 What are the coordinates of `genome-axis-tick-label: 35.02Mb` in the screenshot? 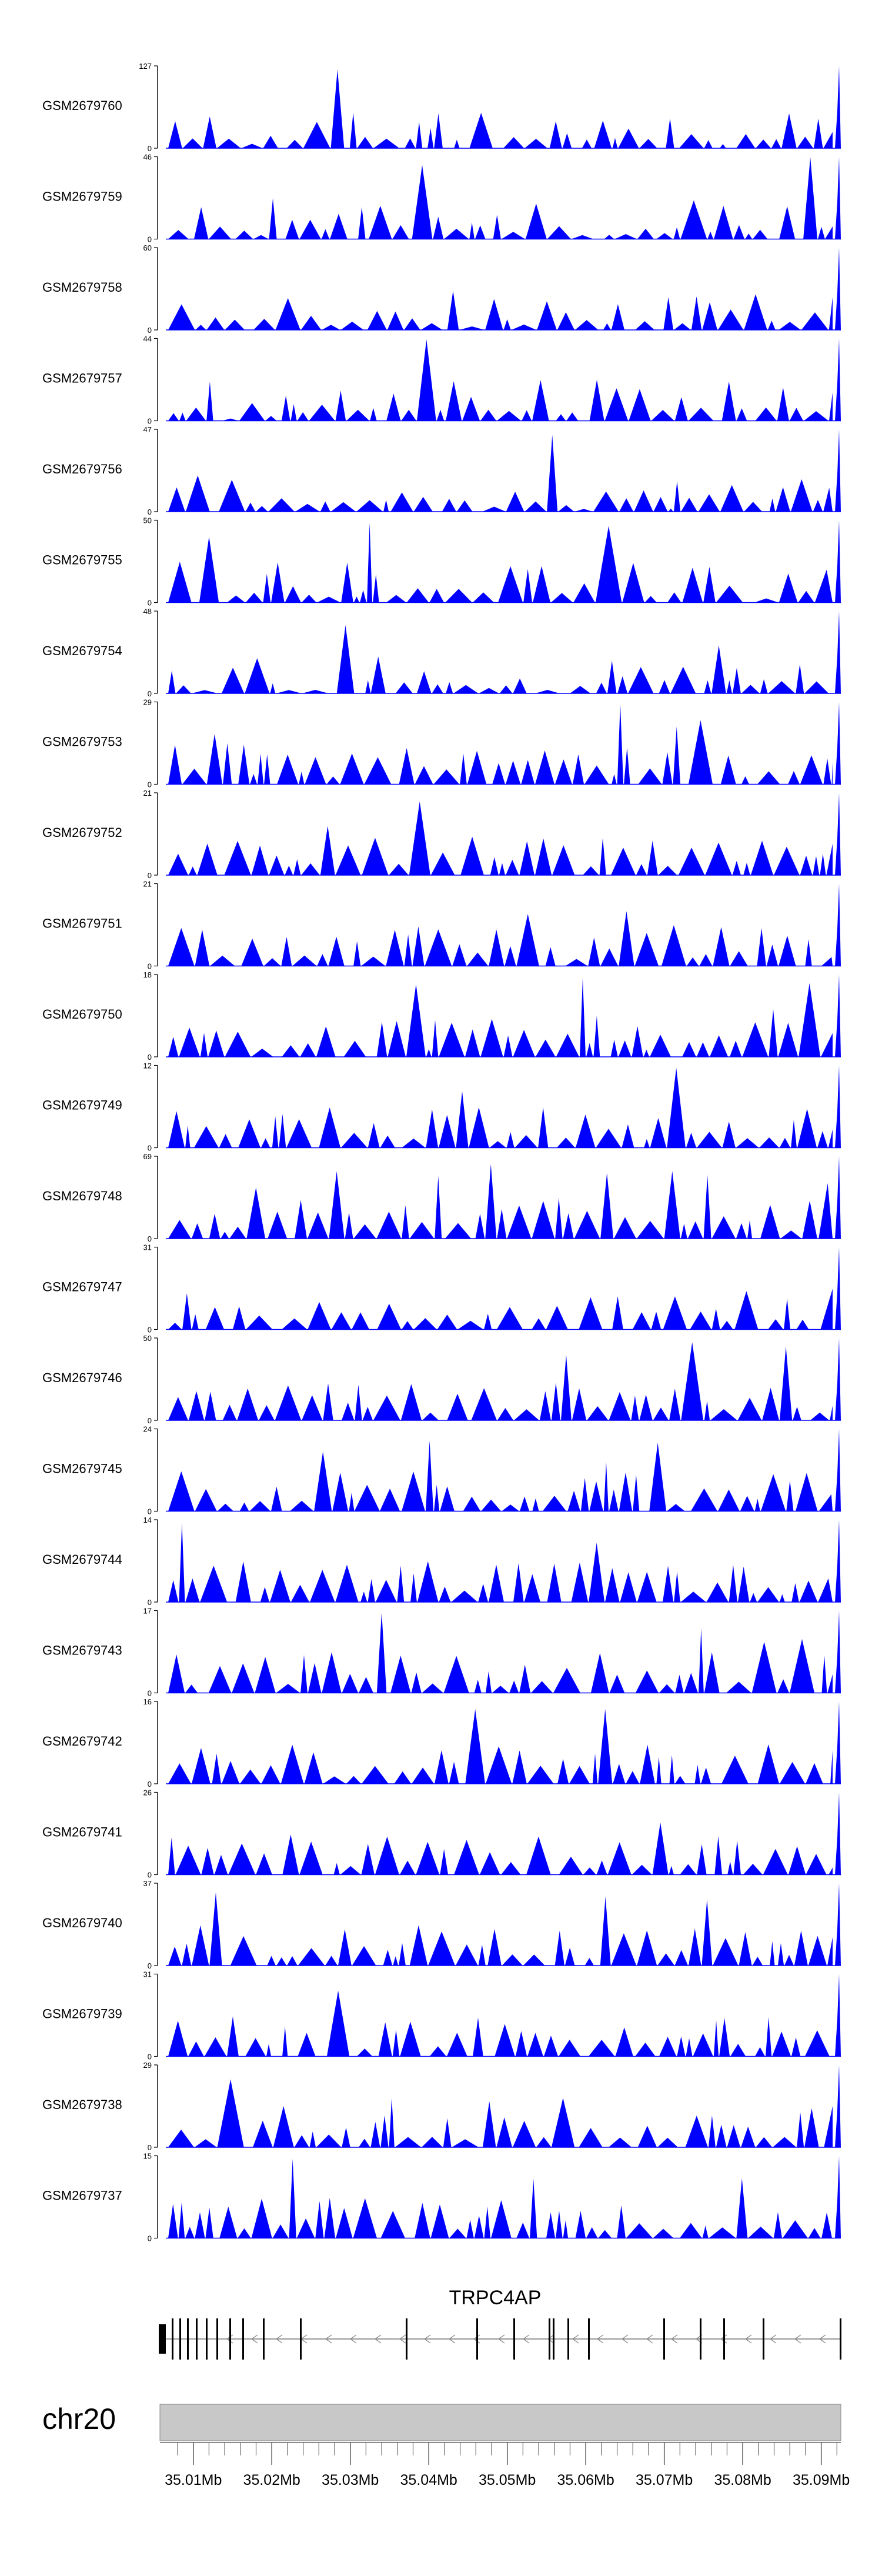 It's located at (271, 2480).